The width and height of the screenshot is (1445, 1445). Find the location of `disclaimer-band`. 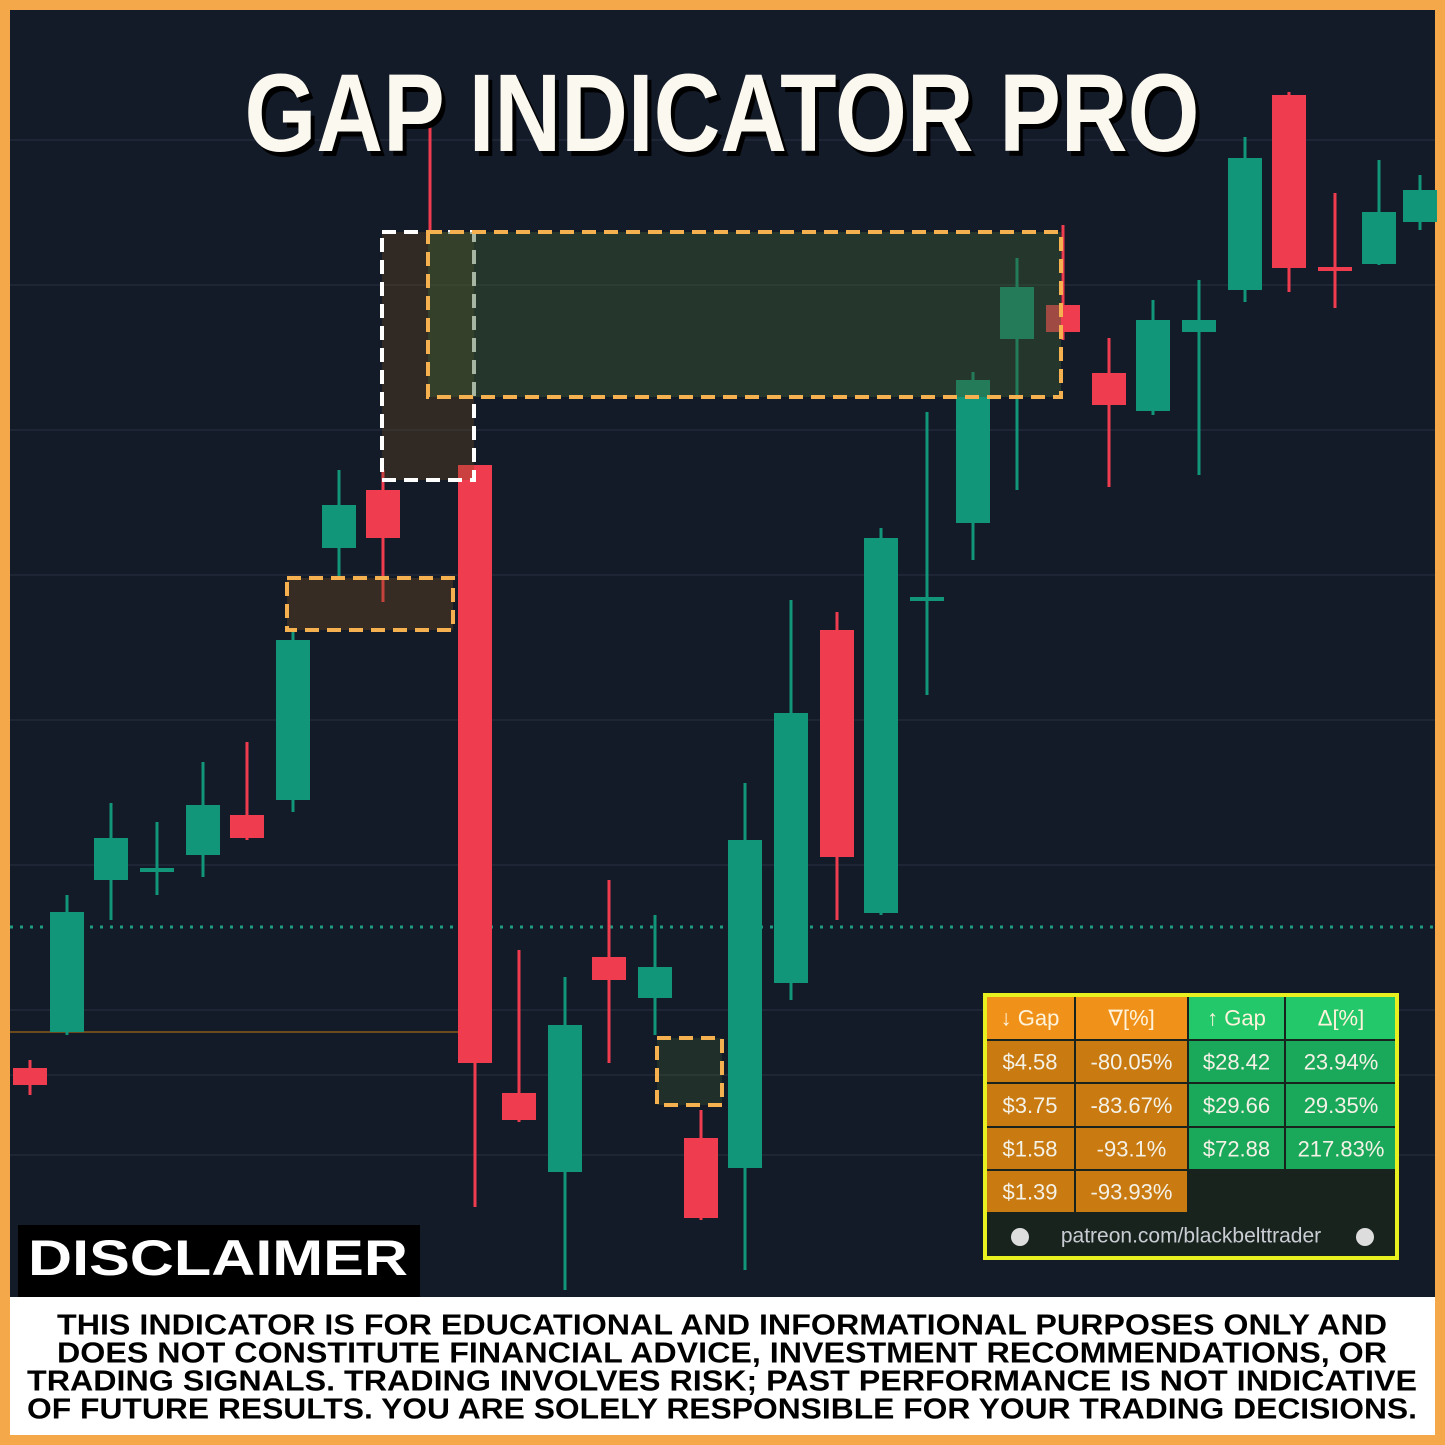

disclaimer-band is located at coordinates (722, 1366).